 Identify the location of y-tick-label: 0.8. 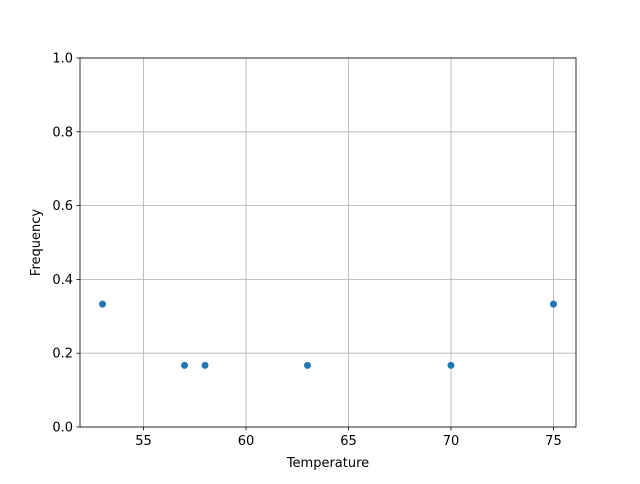
(62, 132).